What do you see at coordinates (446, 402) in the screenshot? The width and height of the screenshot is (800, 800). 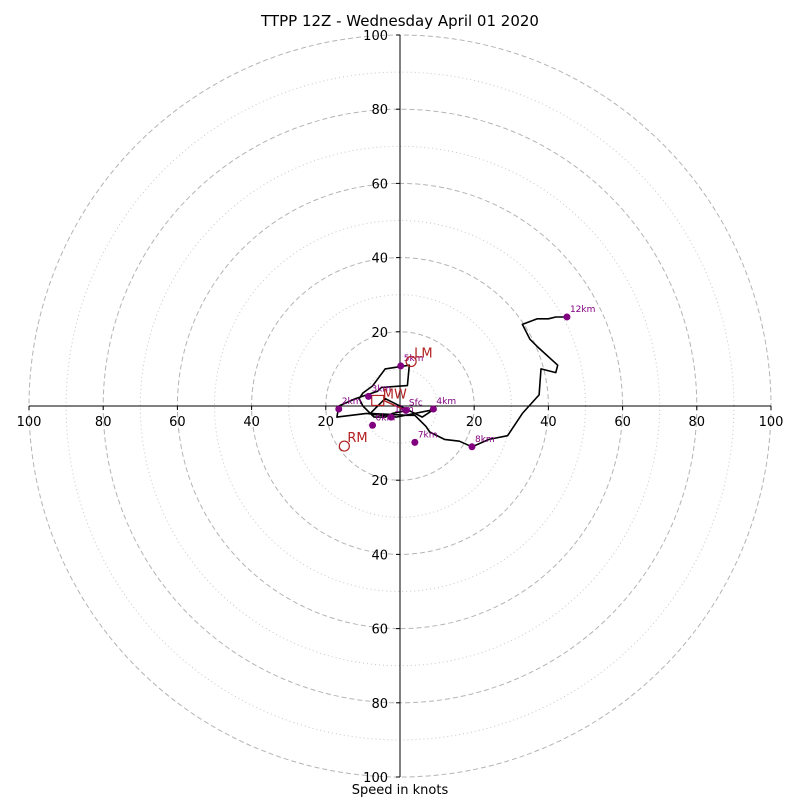 I see `height-marker-label: 4km` at bounding box center [446, 402].